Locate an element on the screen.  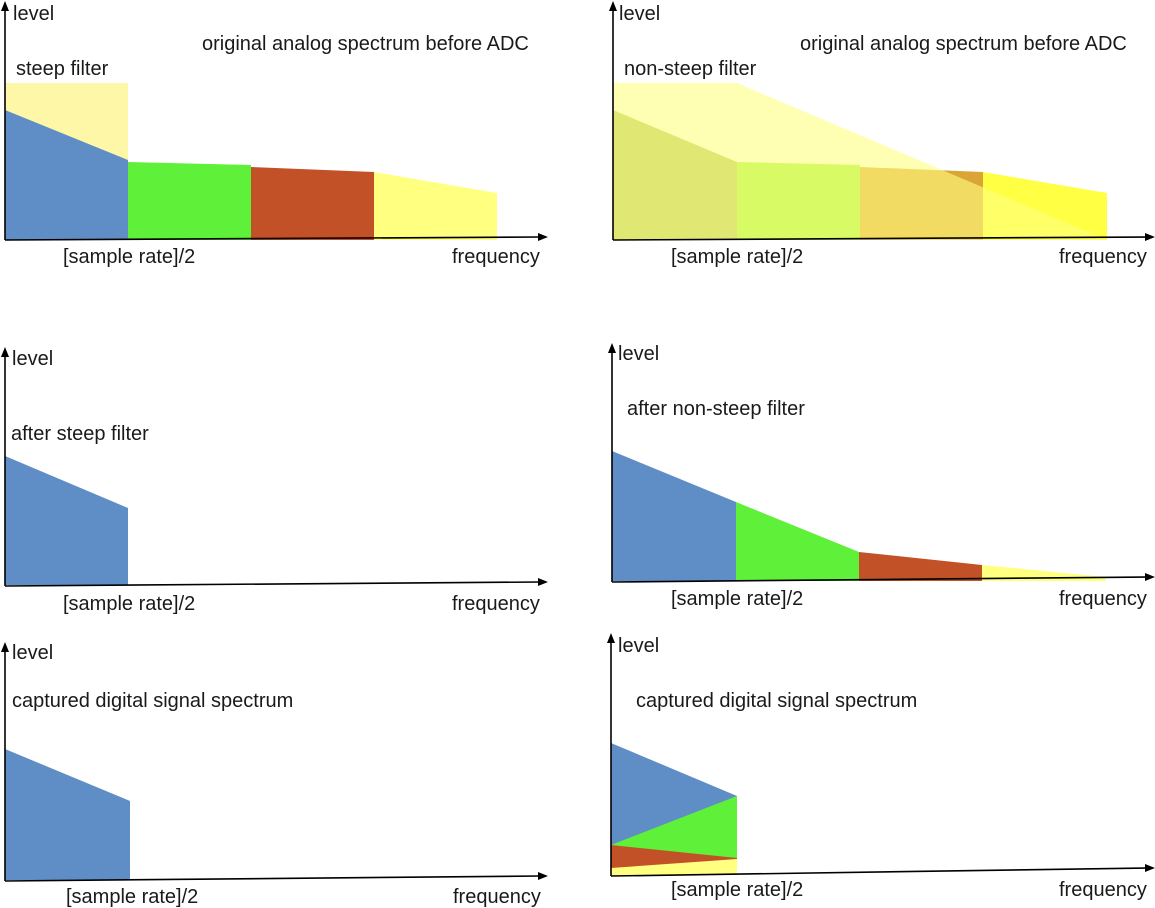
filter-caption: steep filter is located at coordinates (62, 69).